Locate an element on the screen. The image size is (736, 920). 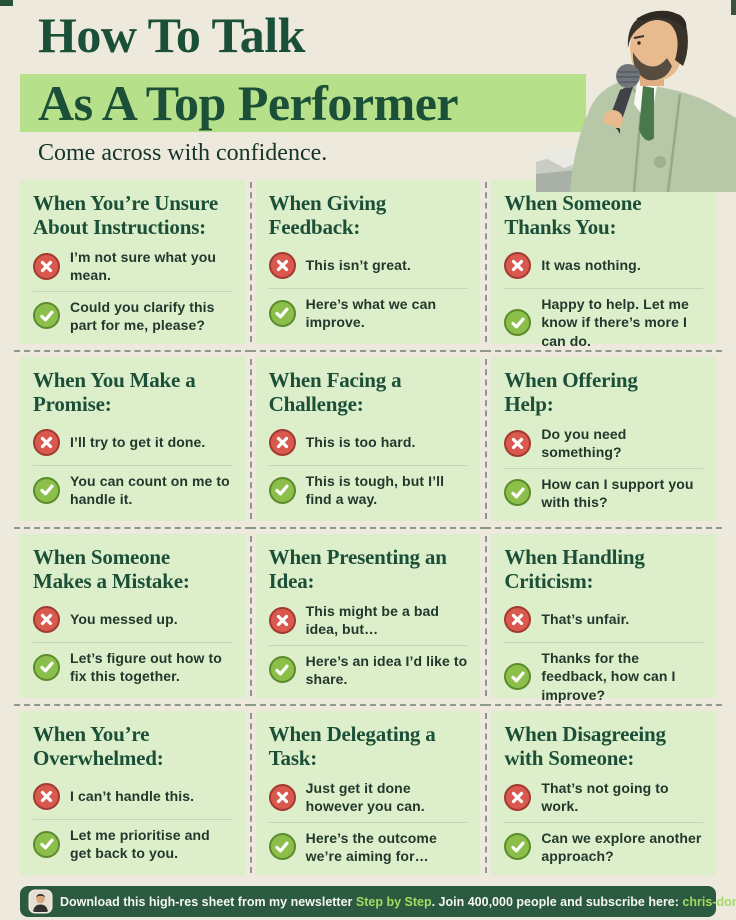
title-highlight-bar: As A Top Performer is located at coordinates (303, 103).